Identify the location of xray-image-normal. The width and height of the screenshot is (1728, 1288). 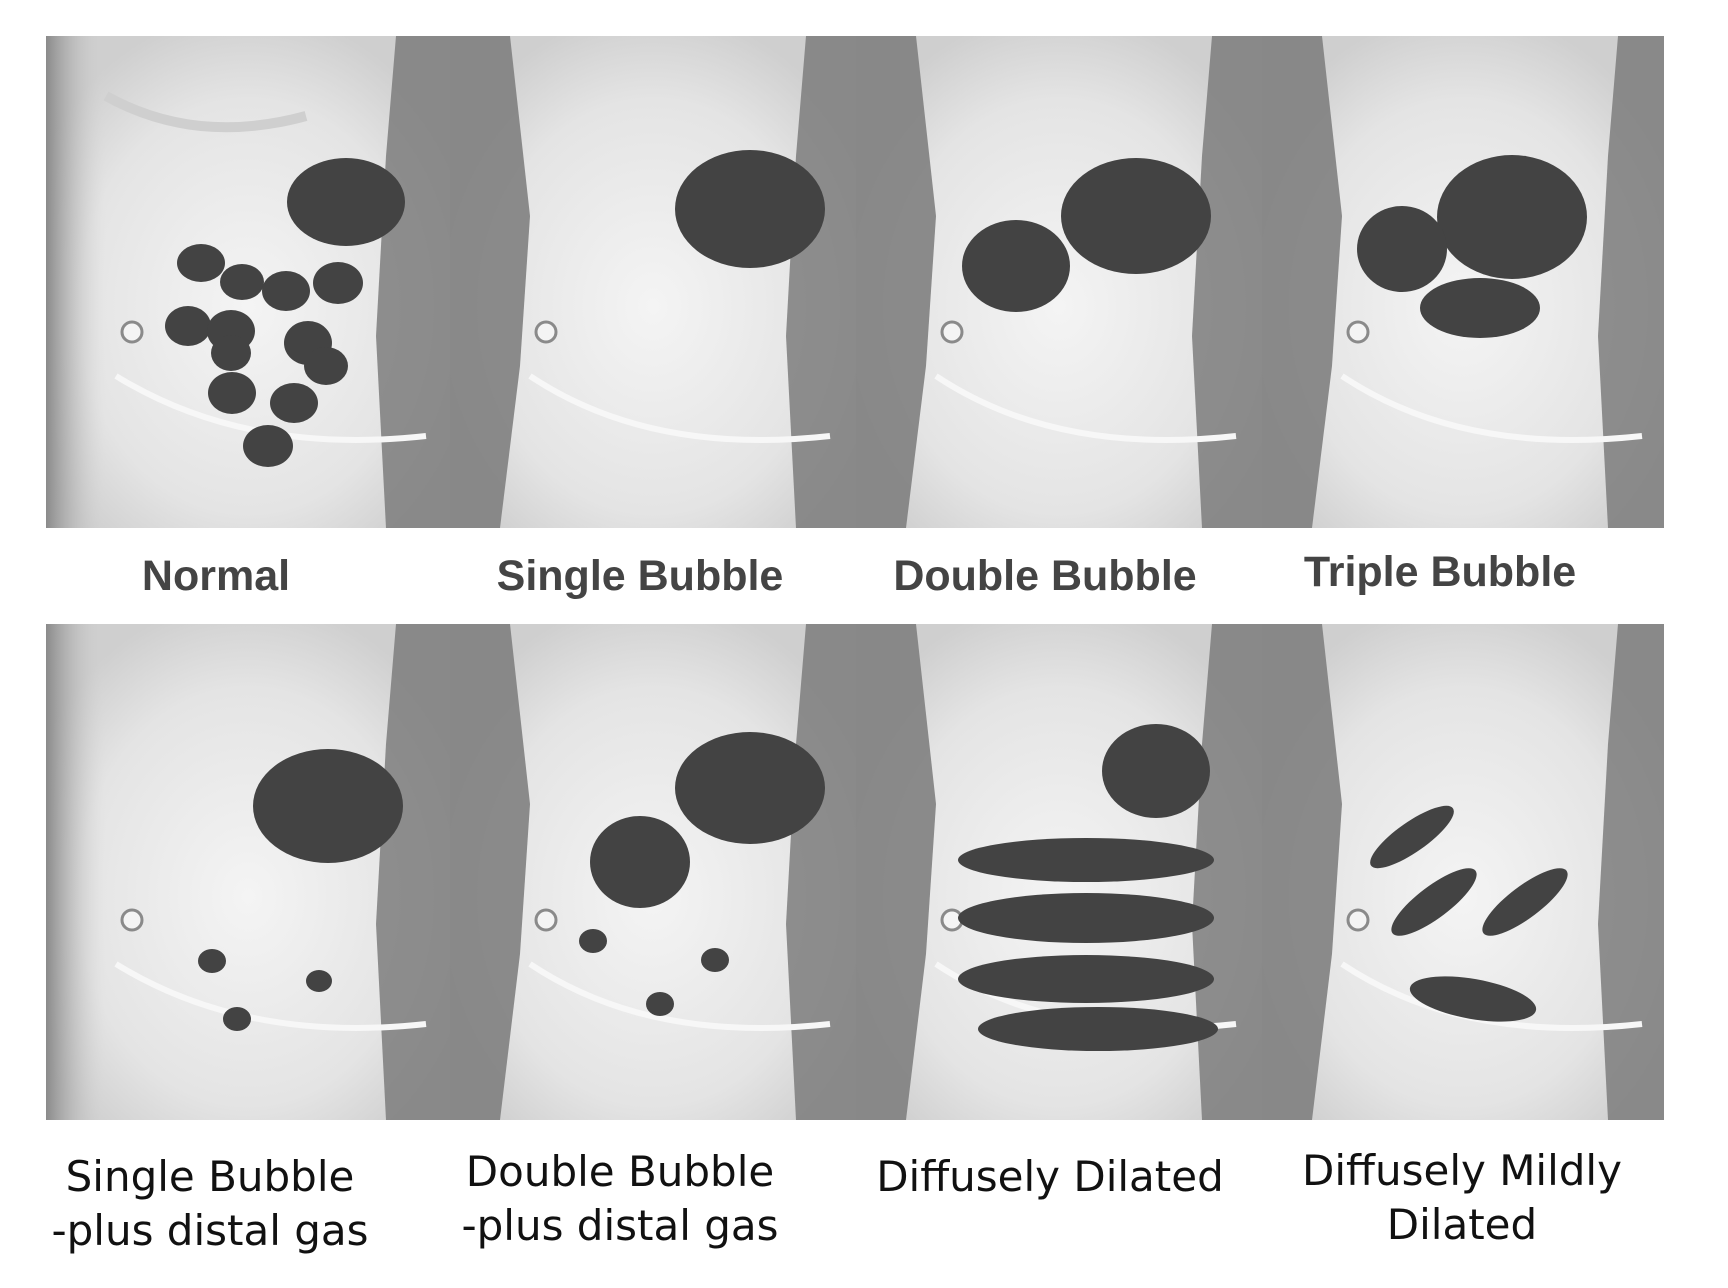
(248, 282).